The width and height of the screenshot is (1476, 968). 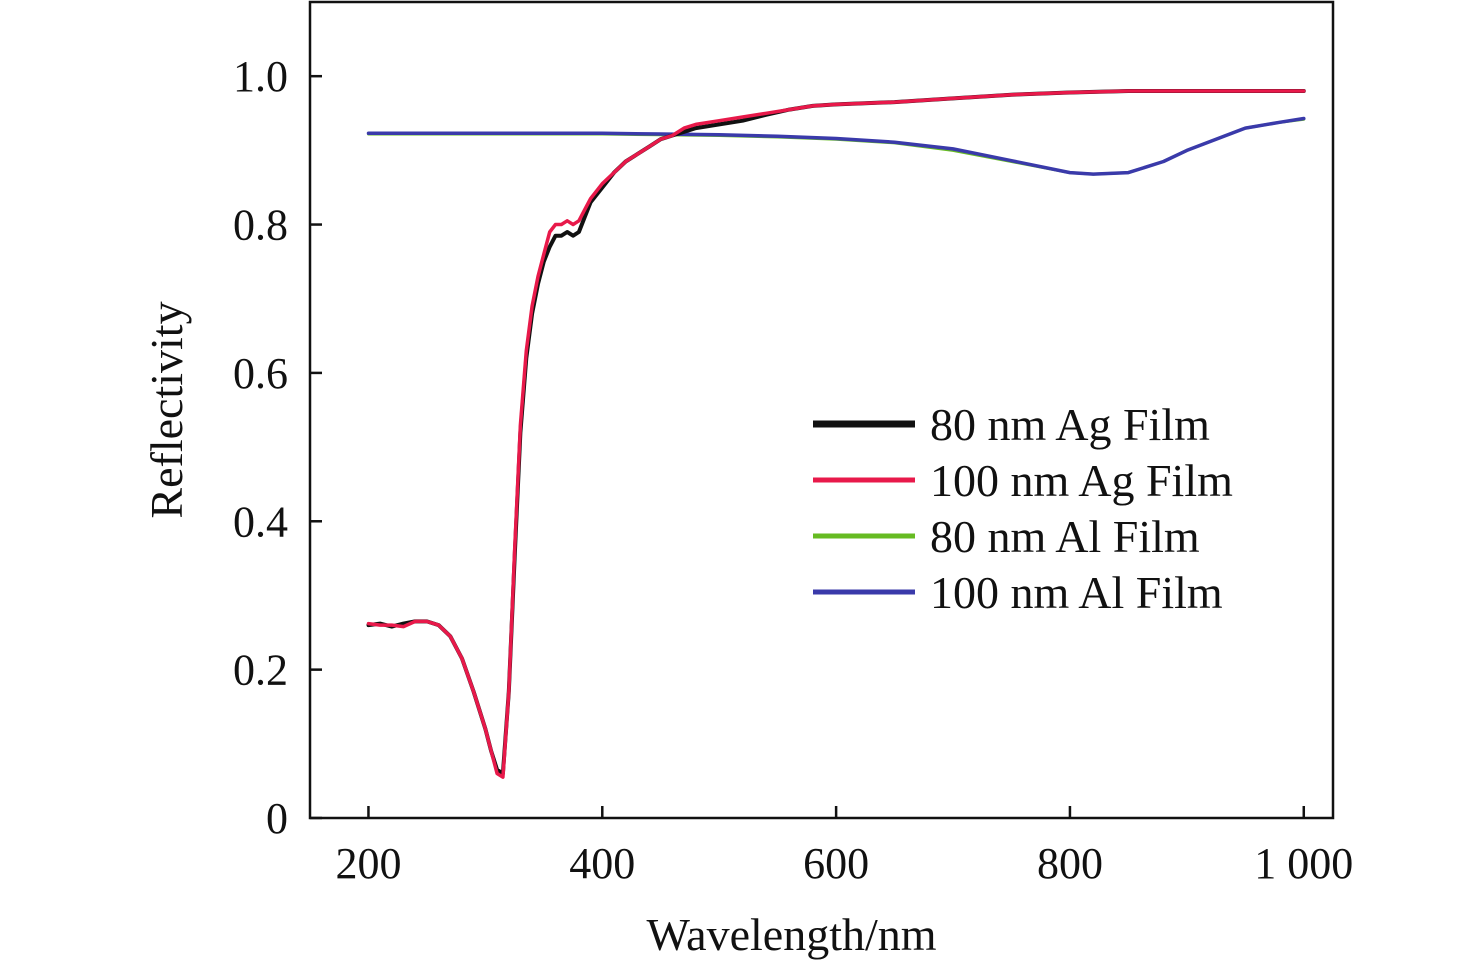 I want to click on y-tick-label: 0.4, so click(x=260, y=521).